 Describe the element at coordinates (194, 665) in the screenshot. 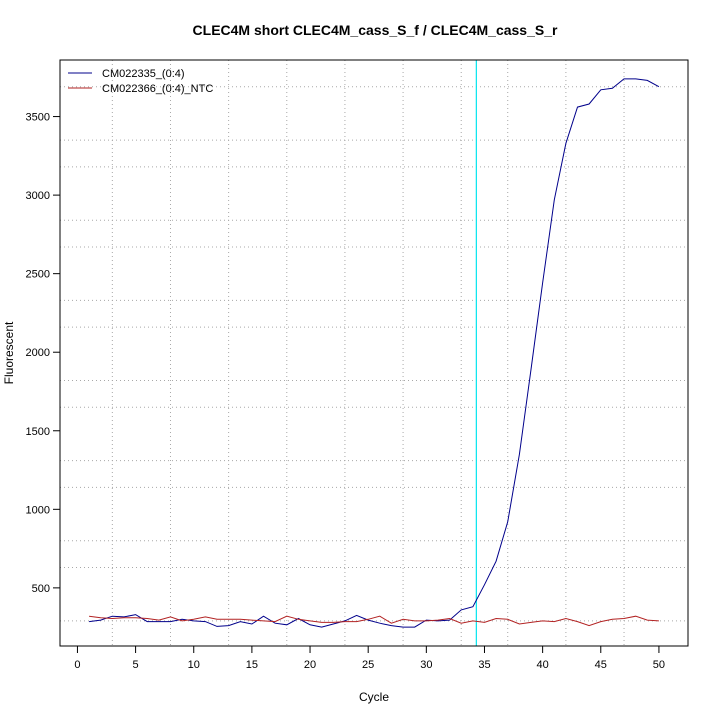

I see `x-tick-label: 10` at that location.